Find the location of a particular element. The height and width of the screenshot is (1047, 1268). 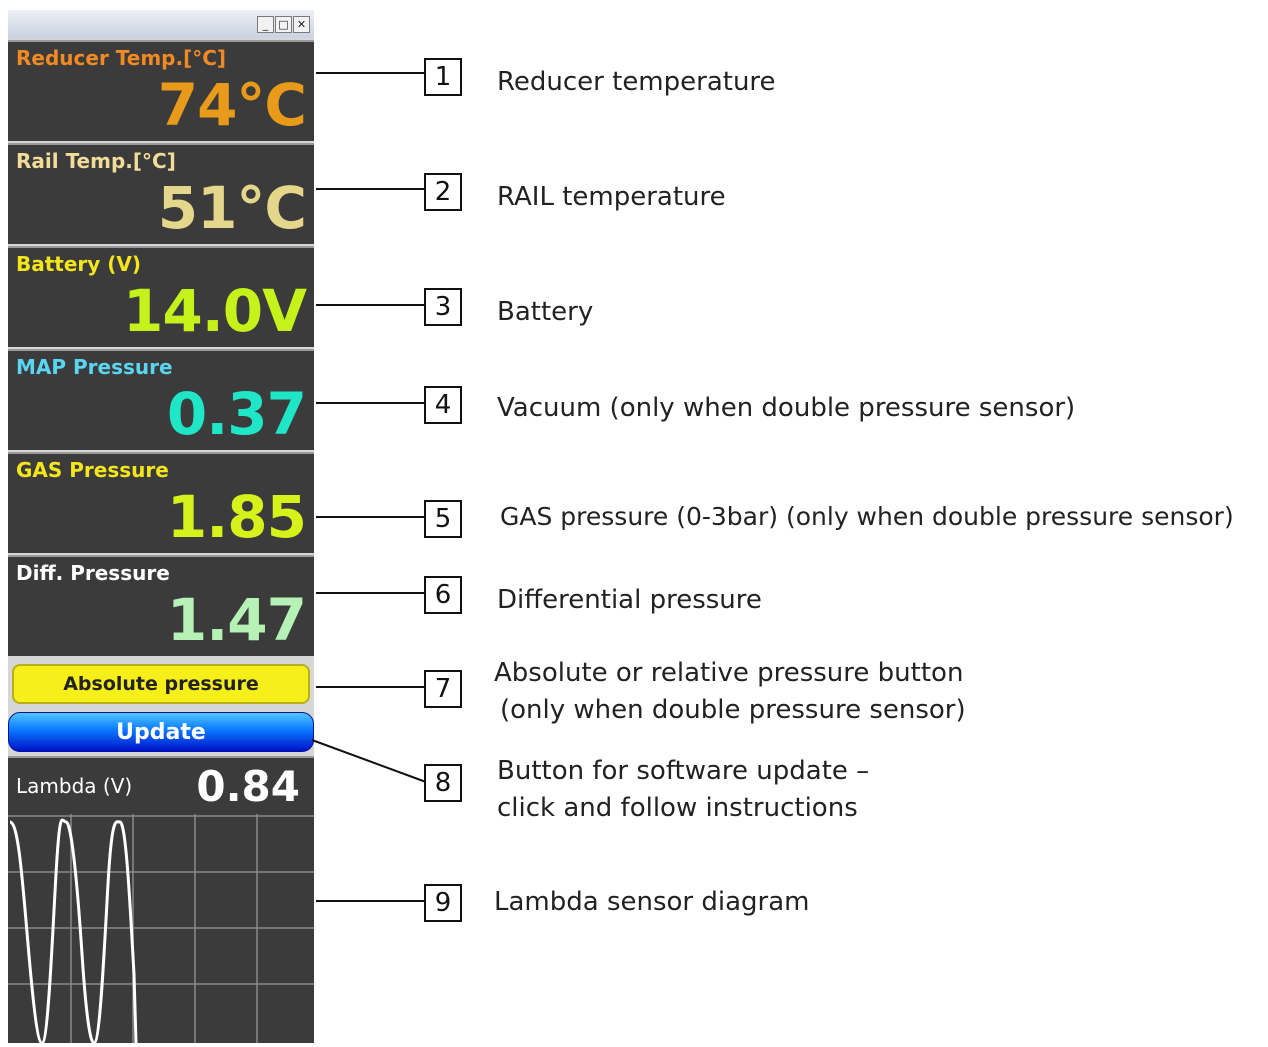

lambda-chart is located at coordinates (161, 929).